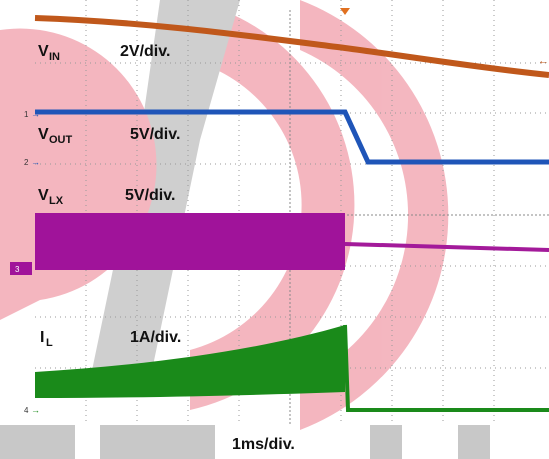 The height and width of the screenshot is (459, 549). I want to click on trace-vlx, so click(190, 241).